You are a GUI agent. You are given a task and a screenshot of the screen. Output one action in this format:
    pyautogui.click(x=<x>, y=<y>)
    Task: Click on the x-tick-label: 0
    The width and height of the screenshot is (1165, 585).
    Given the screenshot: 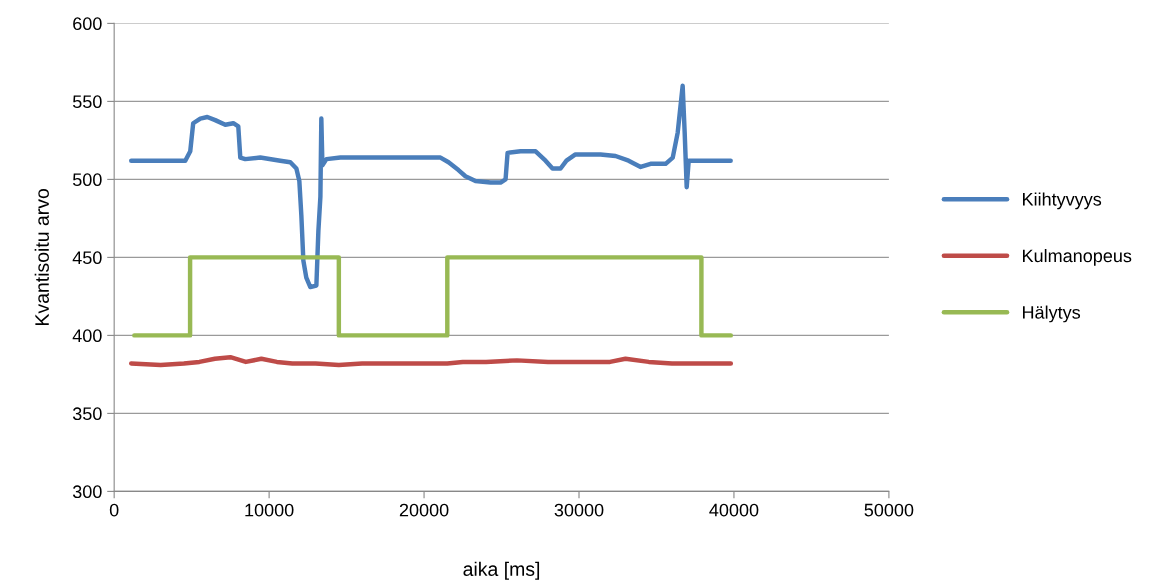 What is the action you would take?
    pyautogui.click(x=114, y=510)
    